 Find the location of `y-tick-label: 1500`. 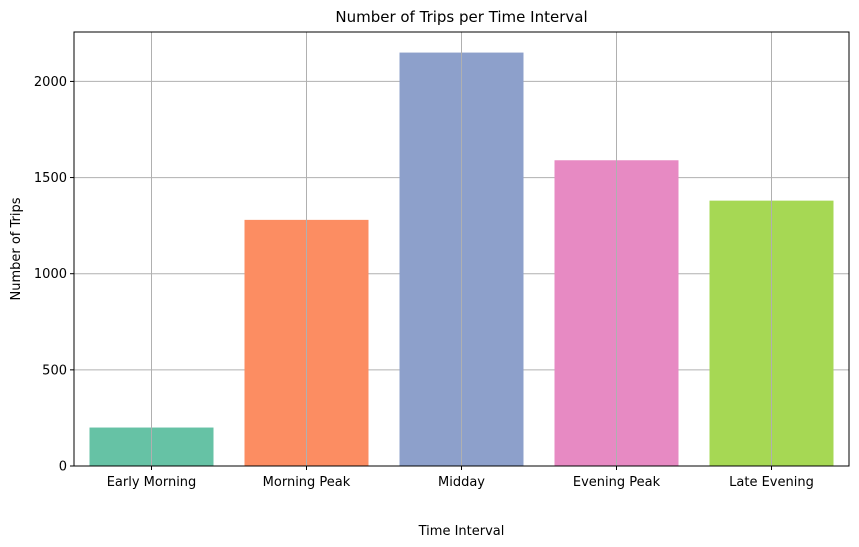

y-tick-label: 1500 is located at coordinates (50, 178).